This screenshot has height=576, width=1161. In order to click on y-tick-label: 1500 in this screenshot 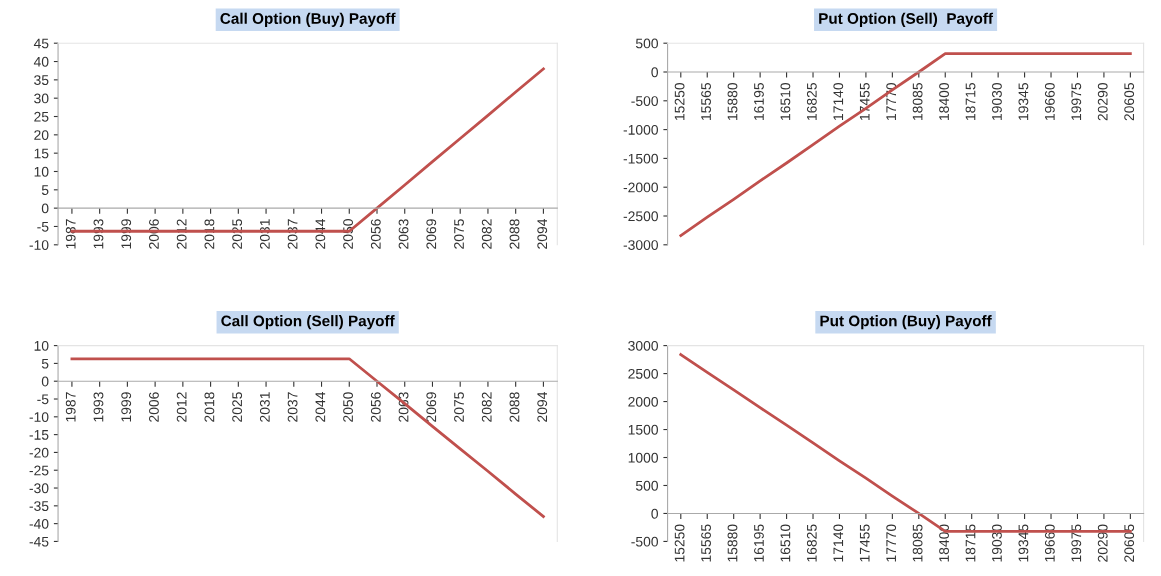, I will do `click(643, 429)`.